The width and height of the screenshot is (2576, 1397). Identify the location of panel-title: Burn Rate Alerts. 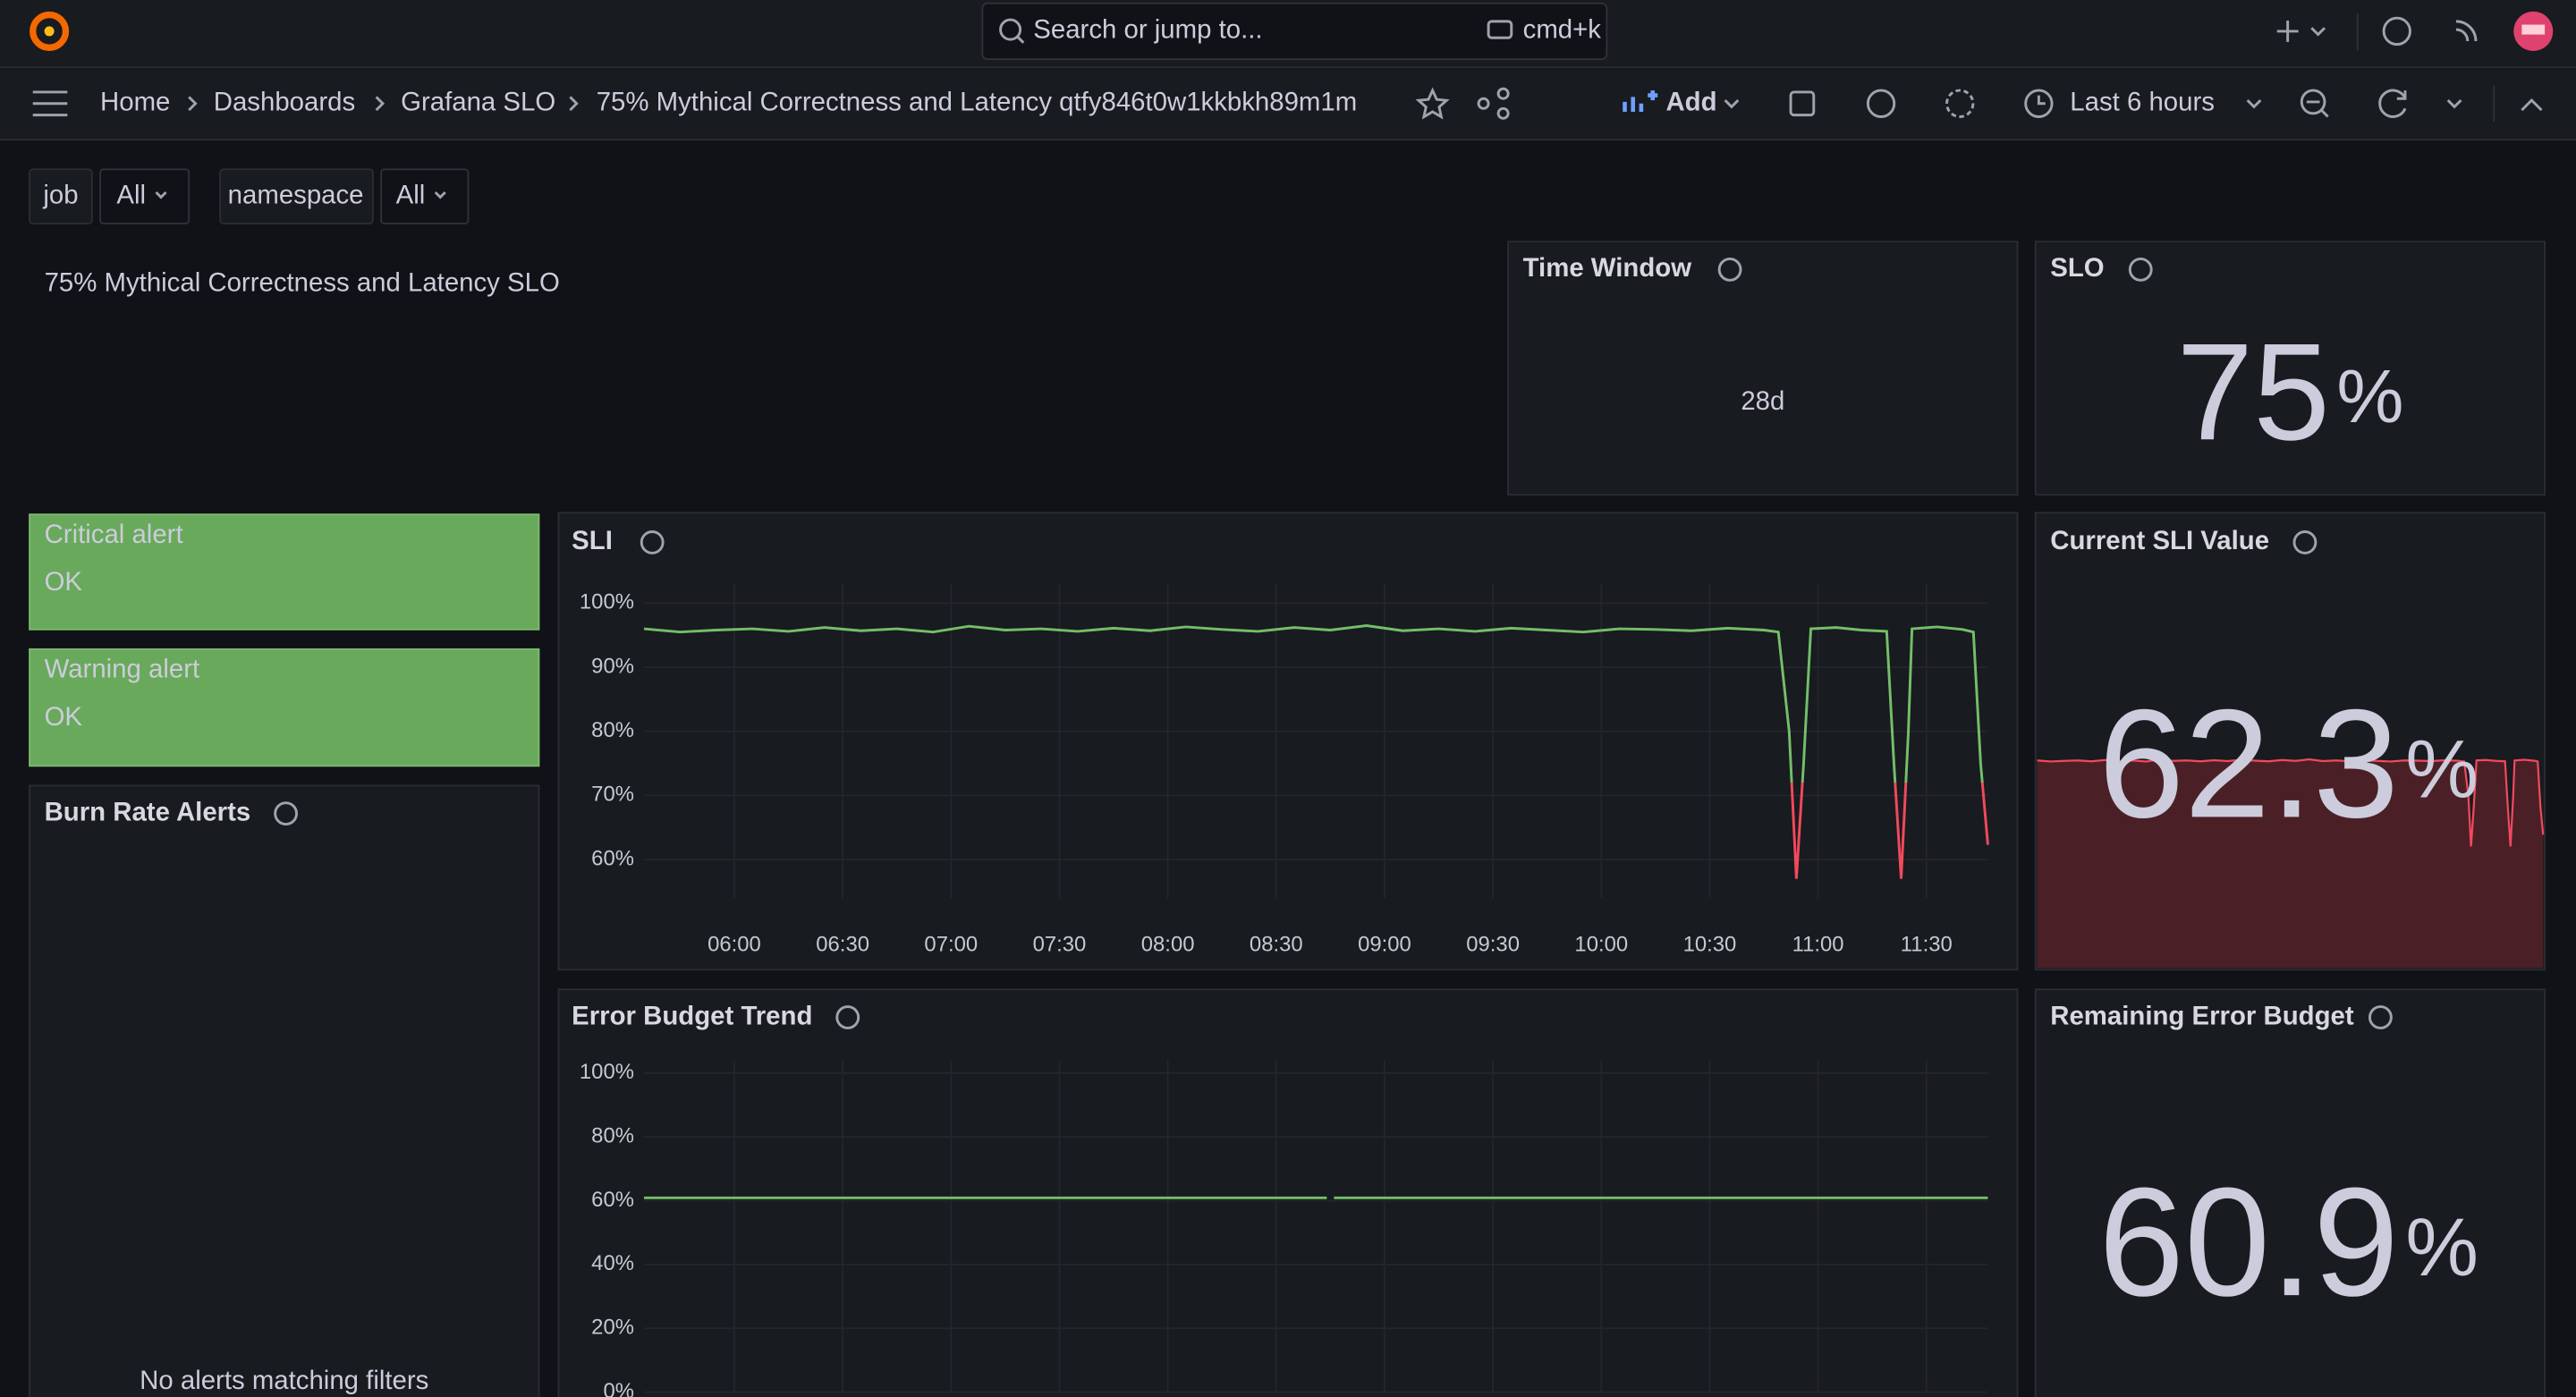
(148, 812).